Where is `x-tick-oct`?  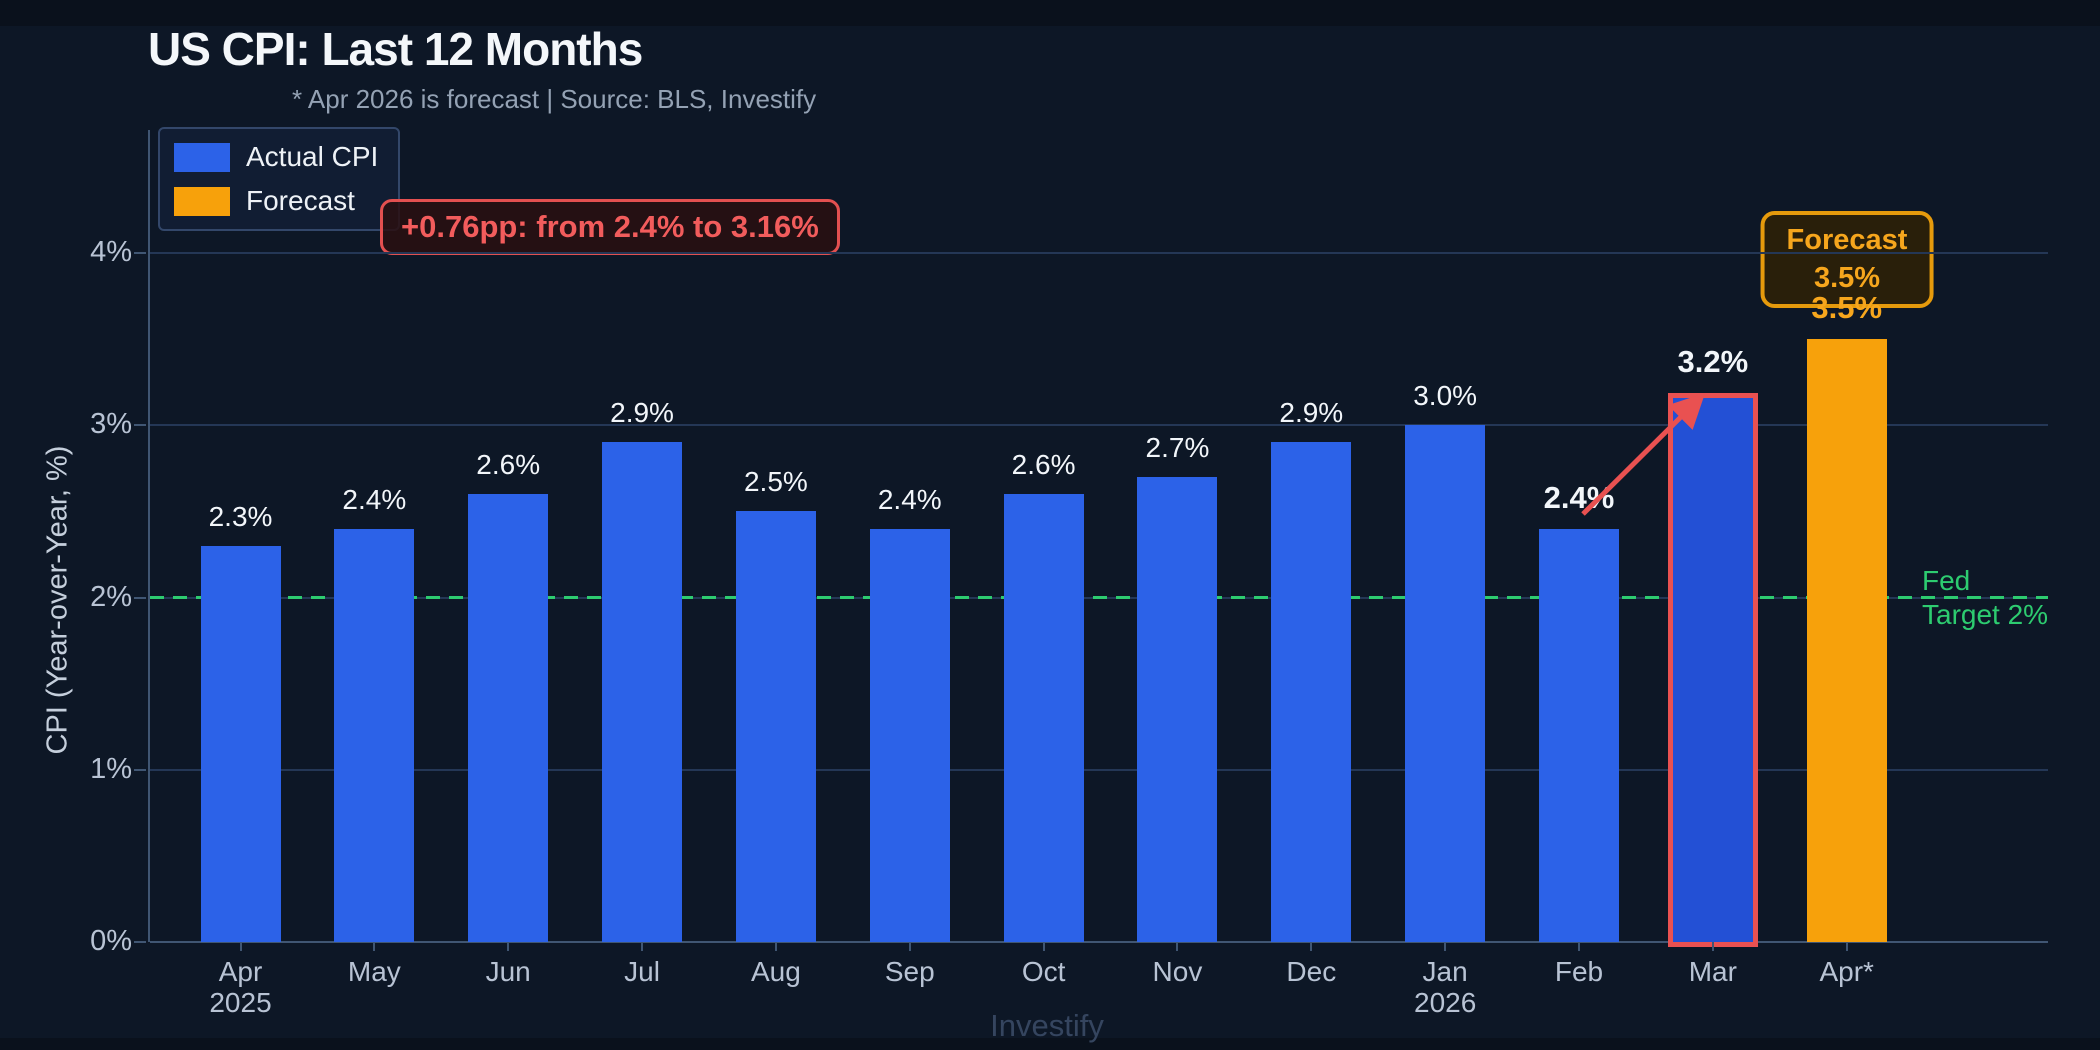 x-tick-oct is located at coordinates (1043, 946).